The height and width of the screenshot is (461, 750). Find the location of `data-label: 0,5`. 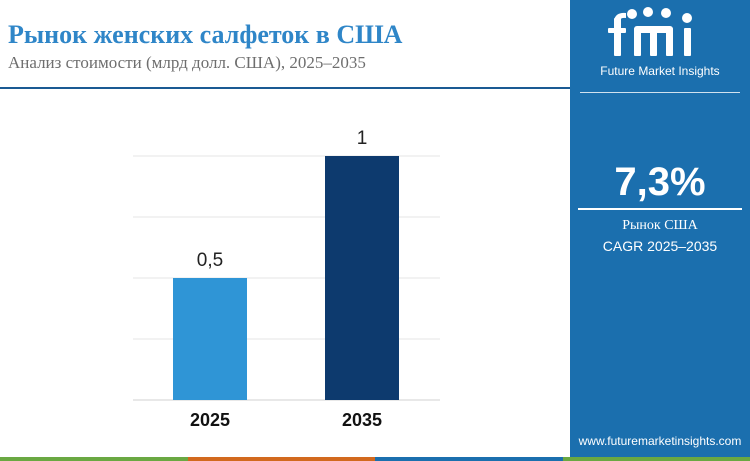

data-label: 0,5 is located at coordinates (210, 260).